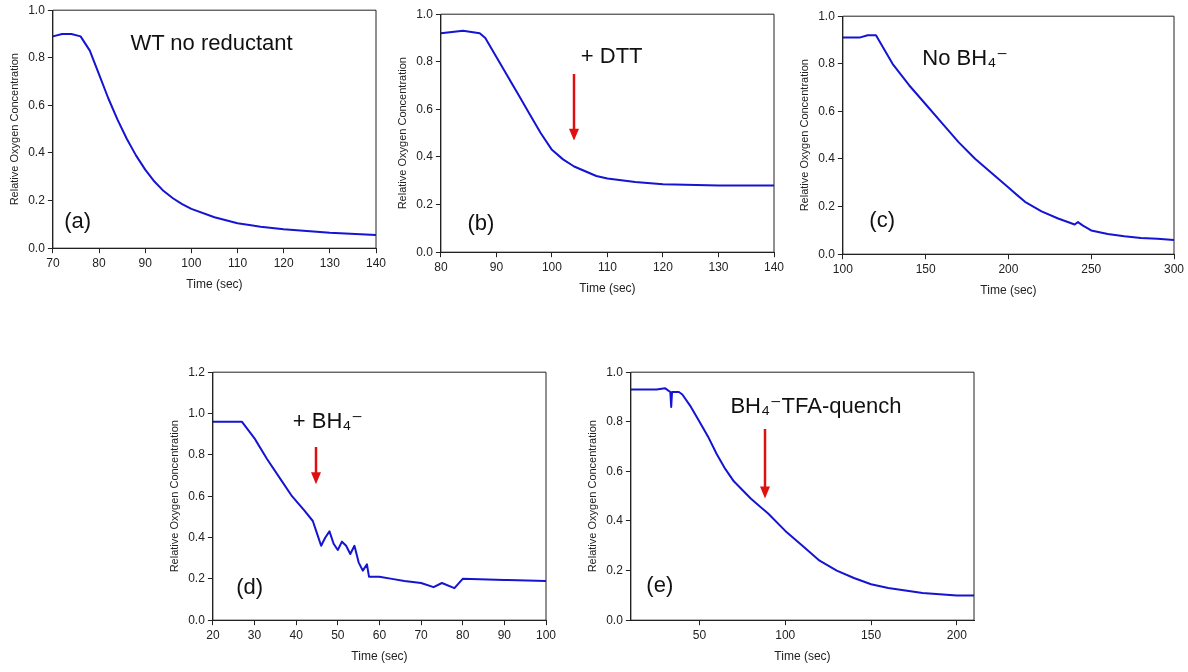 Image resolution: width=1188 pixels, height=672 pixels. I want to click on y-tick-label: 1.2, so click(197, 371).